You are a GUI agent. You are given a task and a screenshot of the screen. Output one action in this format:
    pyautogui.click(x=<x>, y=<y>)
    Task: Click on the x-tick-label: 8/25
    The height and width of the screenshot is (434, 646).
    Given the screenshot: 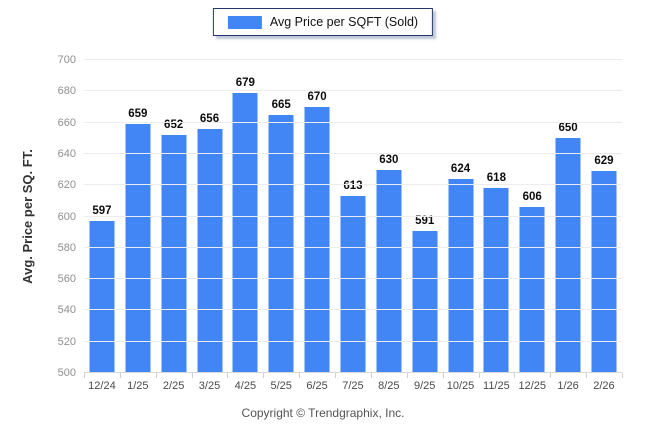 What is the action you would take?
    pyautogui.click(x=389, y=386)
    